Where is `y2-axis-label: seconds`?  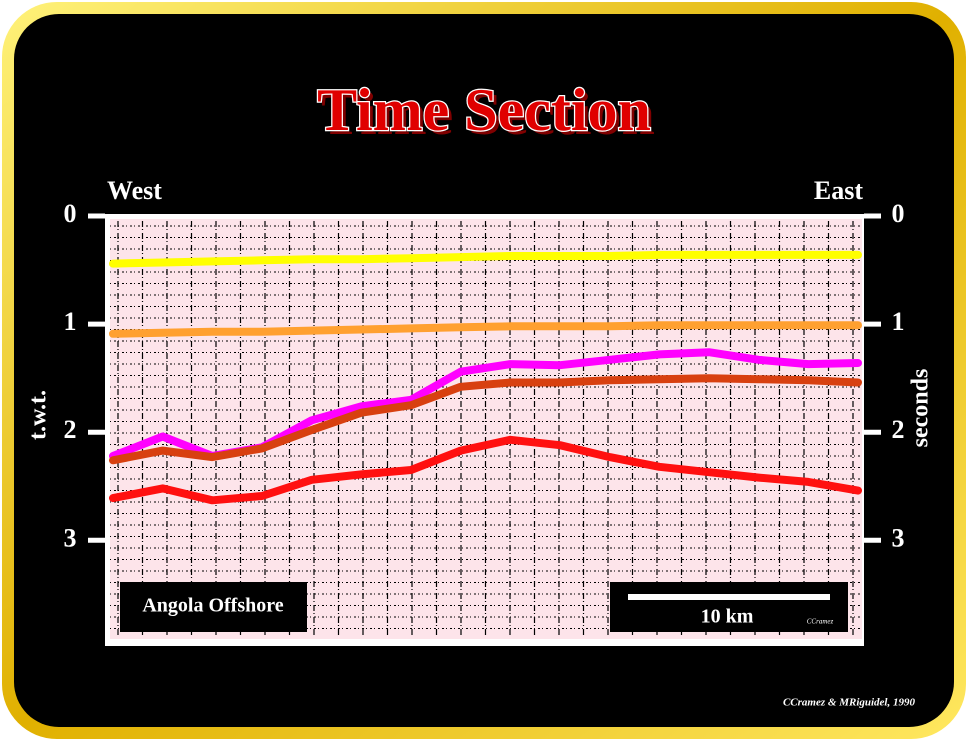 y2-axis-label: seconds is located at coordinates (921, 408).